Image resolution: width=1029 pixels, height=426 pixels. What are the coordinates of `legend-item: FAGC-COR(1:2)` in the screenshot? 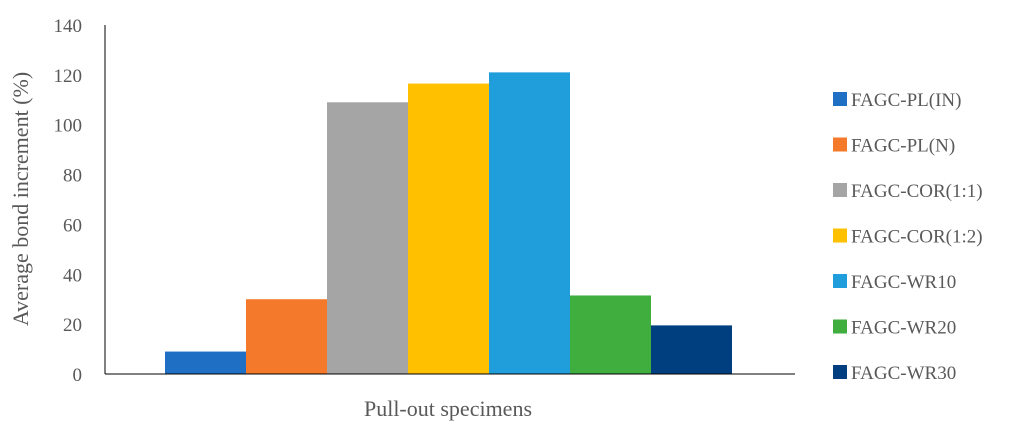 It's located at (908, 237).